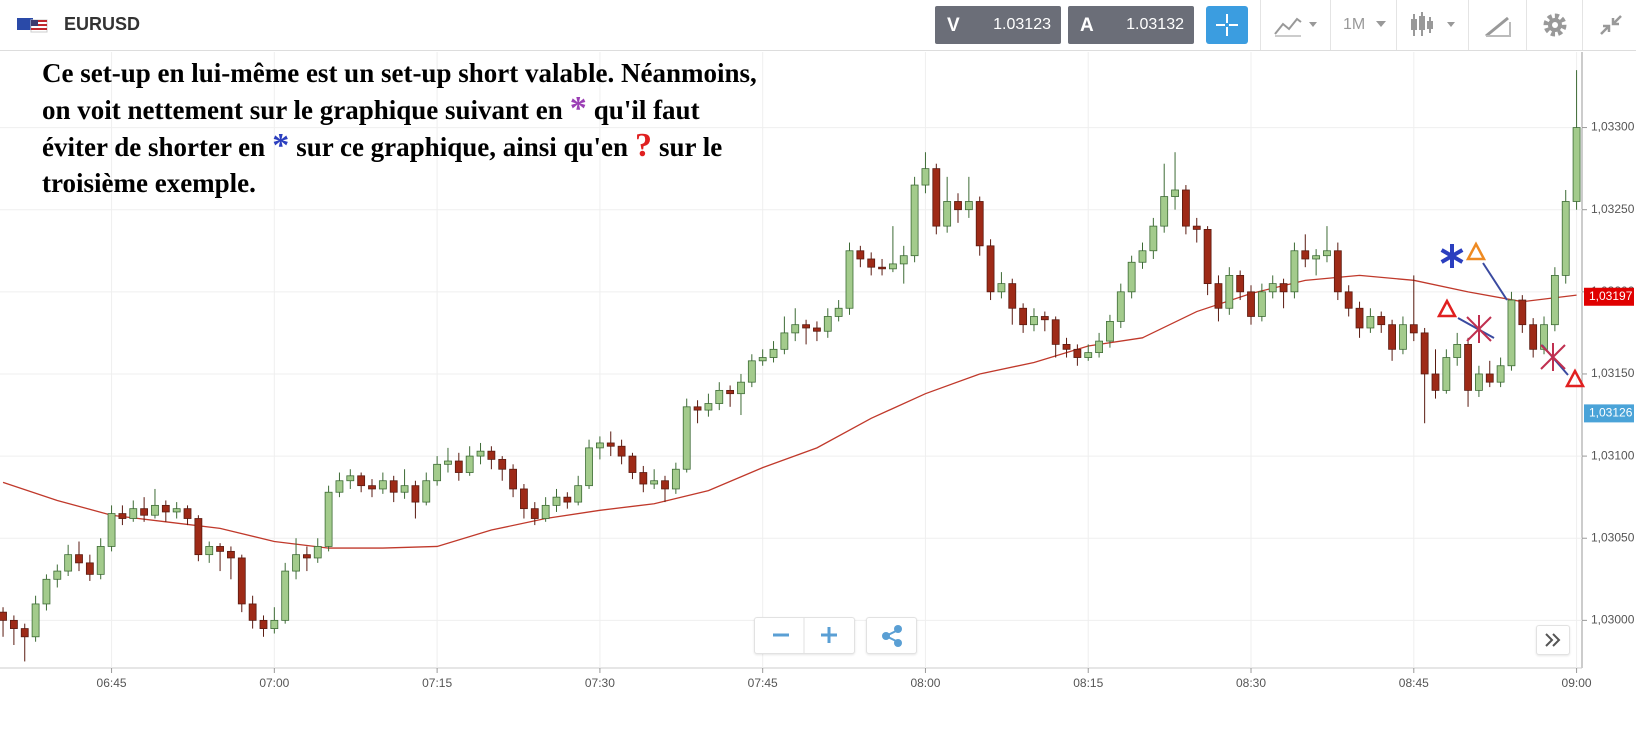 This screenshot has height=729, width=1636. I want to click on share-button, so click(891, 635).